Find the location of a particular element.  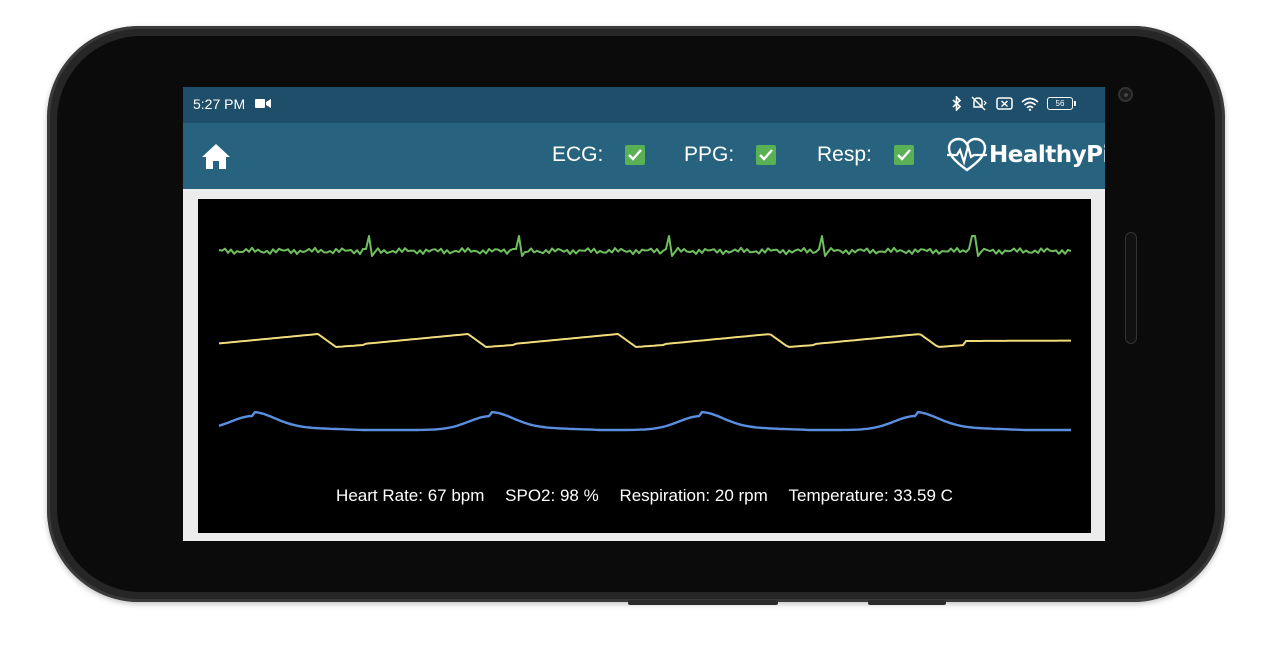

toggle-resp-label: Resp: is located at coordinates (844, 154).